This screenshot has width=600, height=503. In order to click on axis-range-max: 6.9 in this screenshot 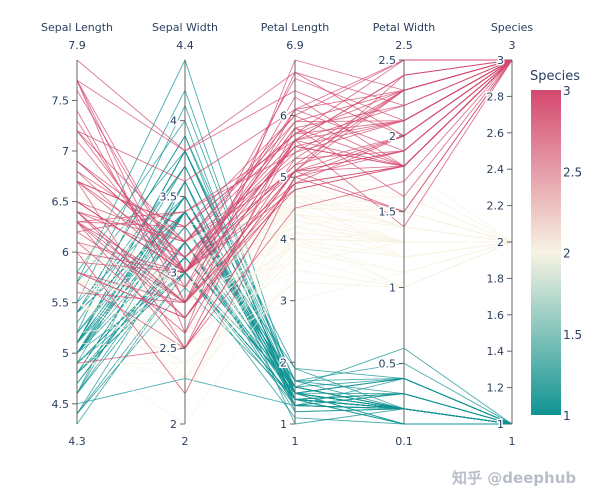, I will do `click(295, 45)`.